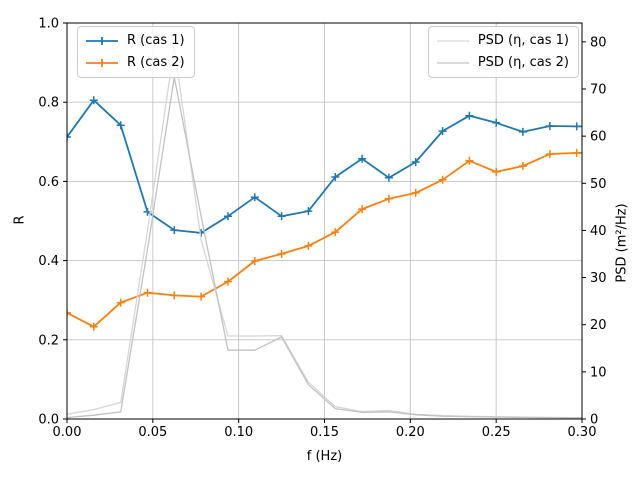 Image resolution: width=640 pixels, height=480 pixels. What do you see at coordinates (48, 103) in the screenshot?
I see `y-tick-label-left: 0.8` at bounding box center [48, 103].